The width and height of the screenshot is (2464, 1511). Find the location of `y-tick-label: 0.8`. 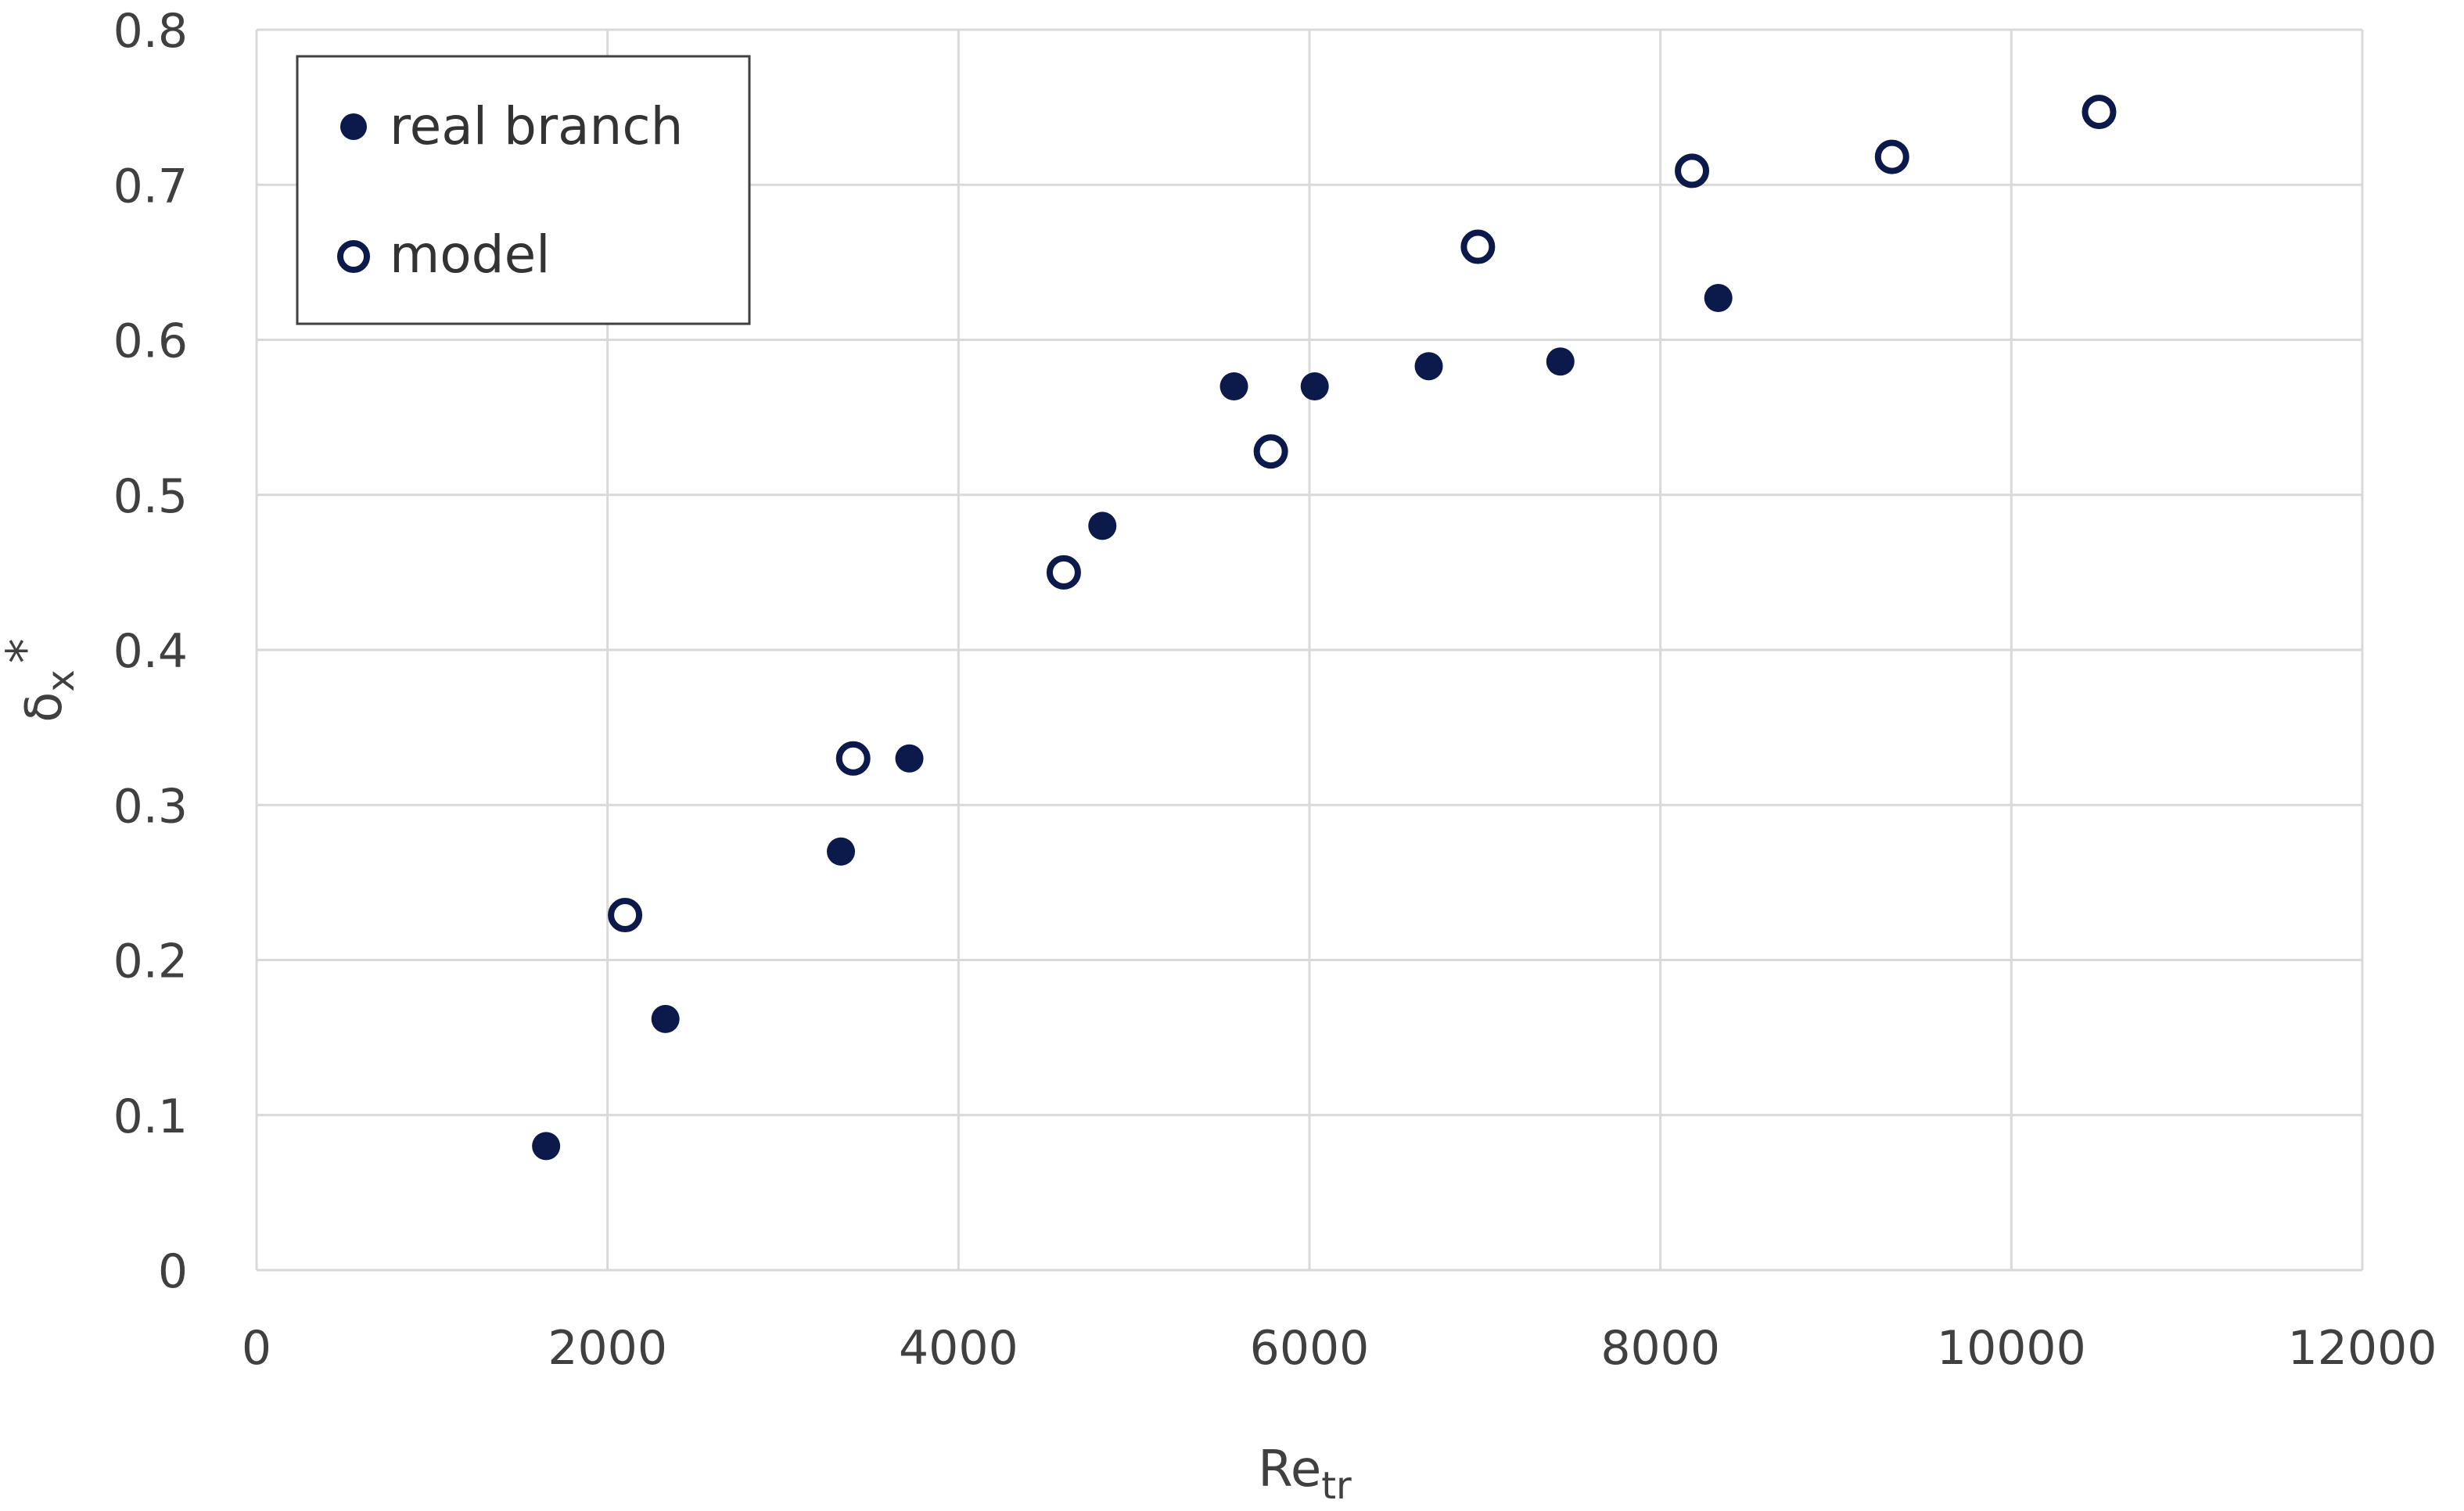

y-tick-label: 0.8 is located at coordinates (150, 31).